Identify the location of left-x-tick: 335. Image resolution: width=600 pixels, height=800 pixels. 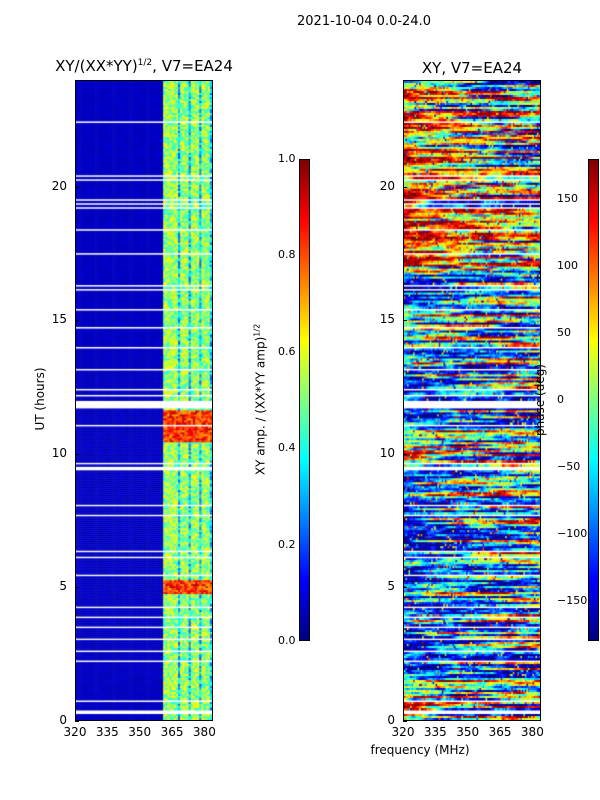
(107, 732).